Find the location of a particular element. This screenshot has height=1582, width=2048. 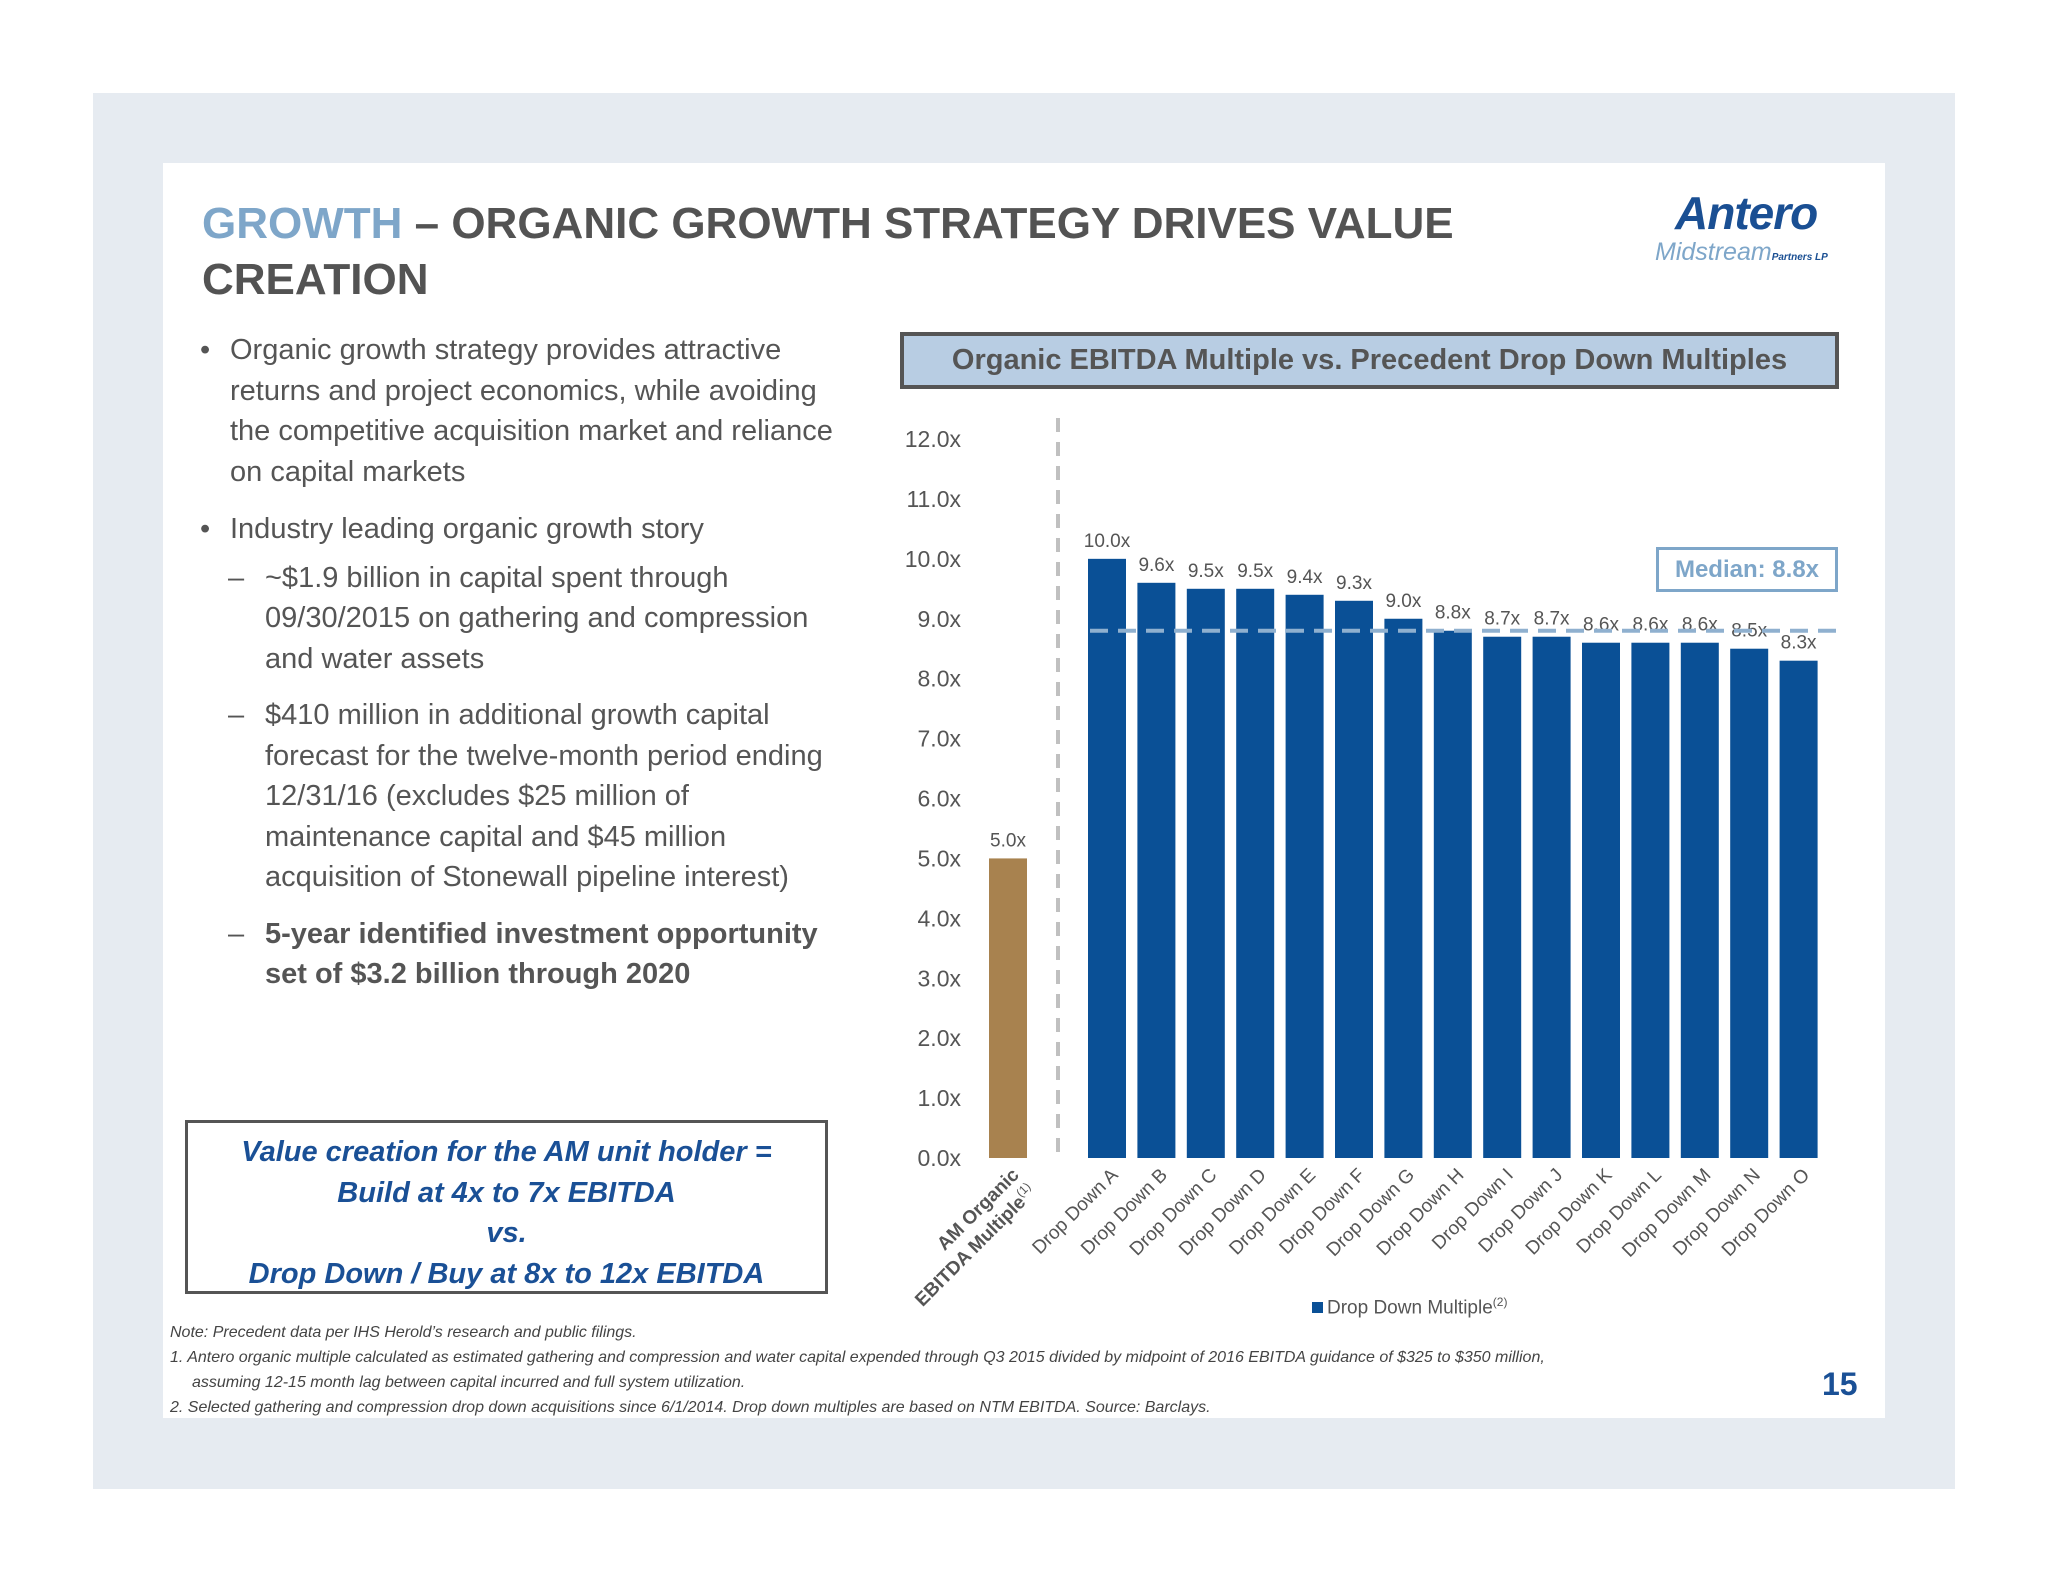

y-tick-label: 9.0x is located at coordinates (940, 619).